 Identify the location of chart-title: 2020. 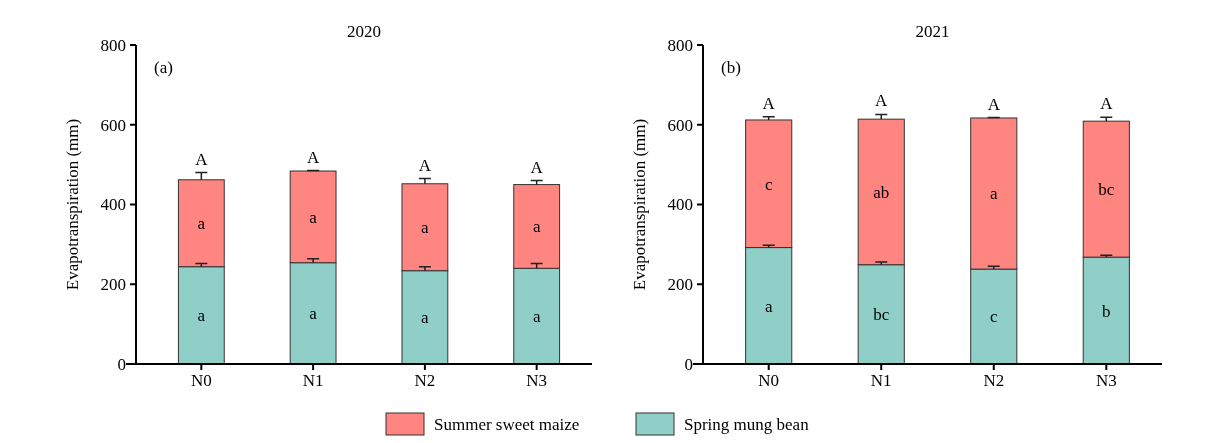
(364, 31).